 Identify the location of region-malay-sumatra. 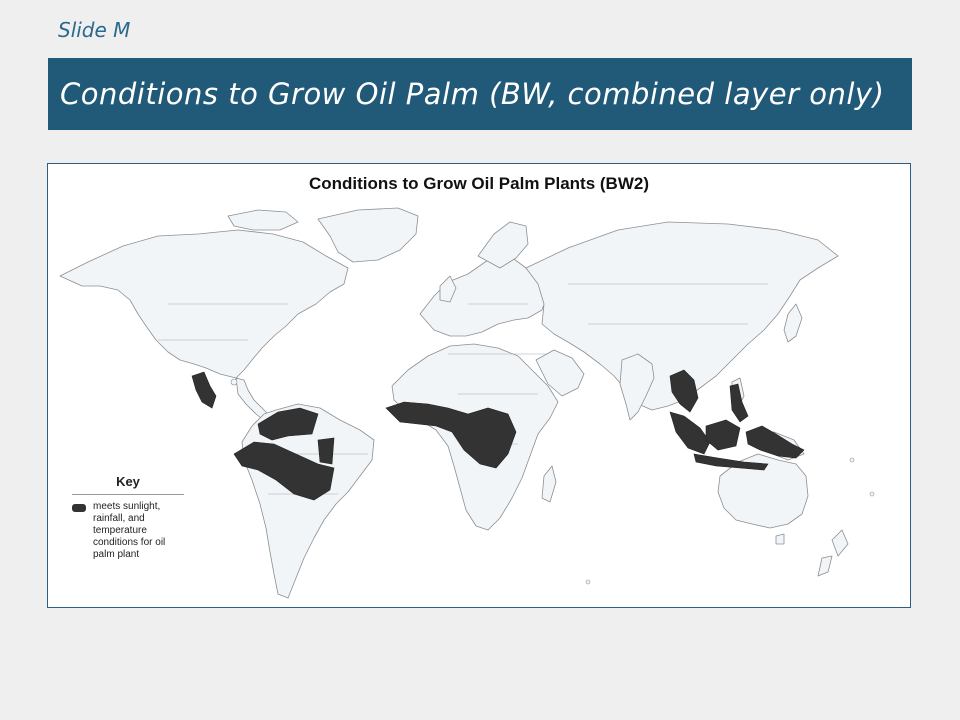
(690, 433).